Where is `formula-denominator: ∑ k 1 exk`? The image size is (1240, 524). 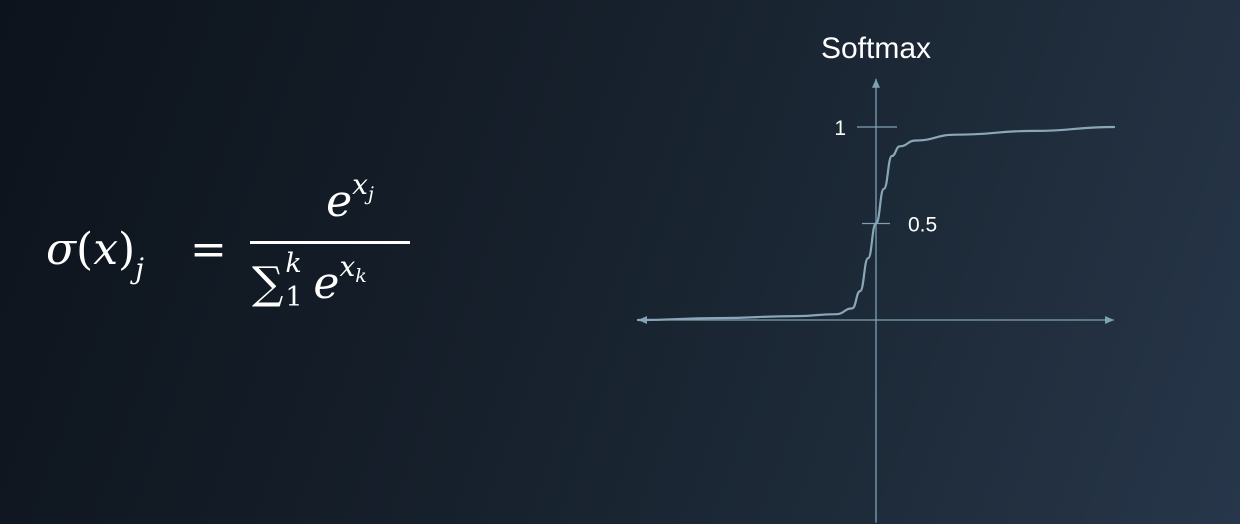
formula-denominator: ∑ k 1 exk is located at coordinates (309, 280).